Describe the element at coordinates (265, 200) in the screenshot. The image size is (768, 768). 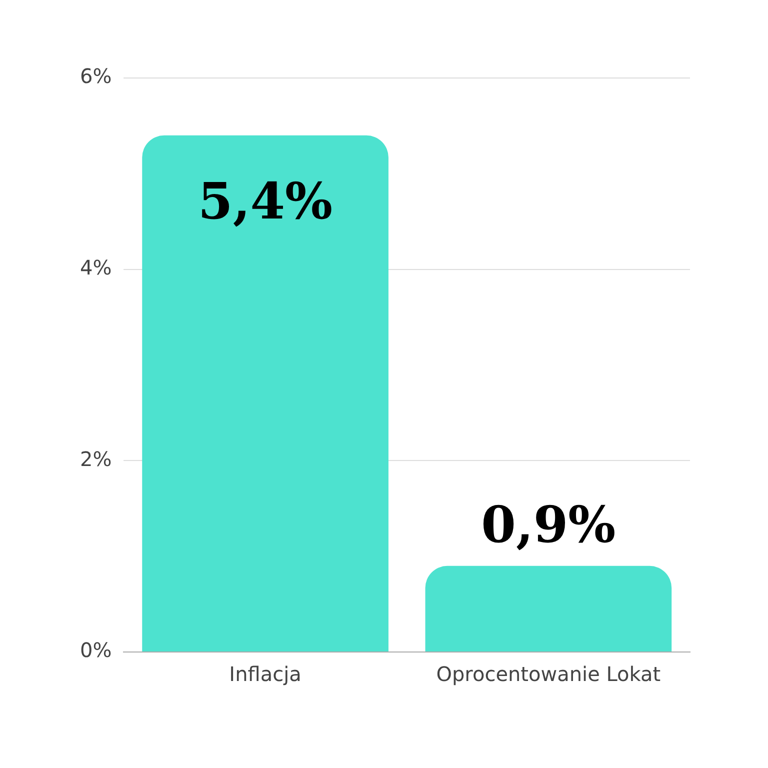
I see `data-label: 5,4%` at that location.